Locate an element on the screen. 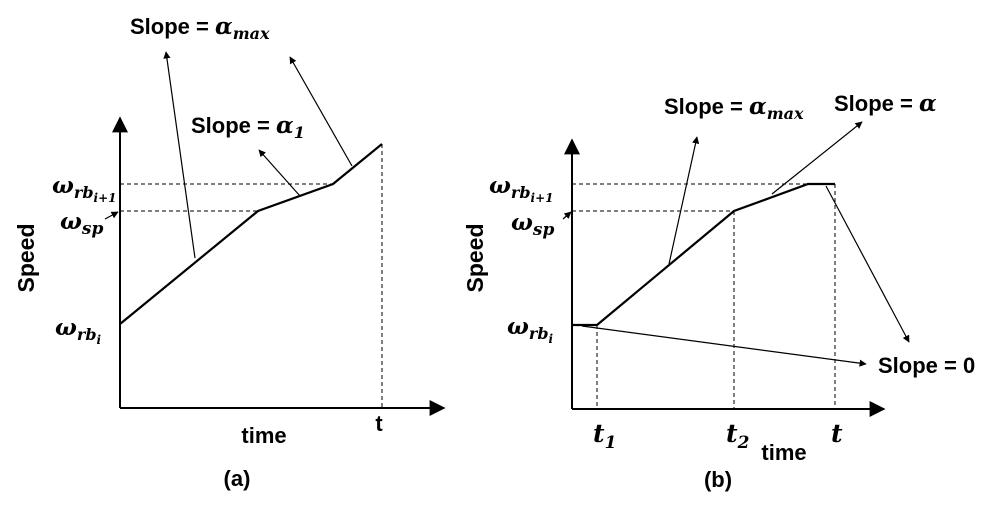 The image size is (1007, 509). caption-b: (b) is located at coordinates (718, 479).